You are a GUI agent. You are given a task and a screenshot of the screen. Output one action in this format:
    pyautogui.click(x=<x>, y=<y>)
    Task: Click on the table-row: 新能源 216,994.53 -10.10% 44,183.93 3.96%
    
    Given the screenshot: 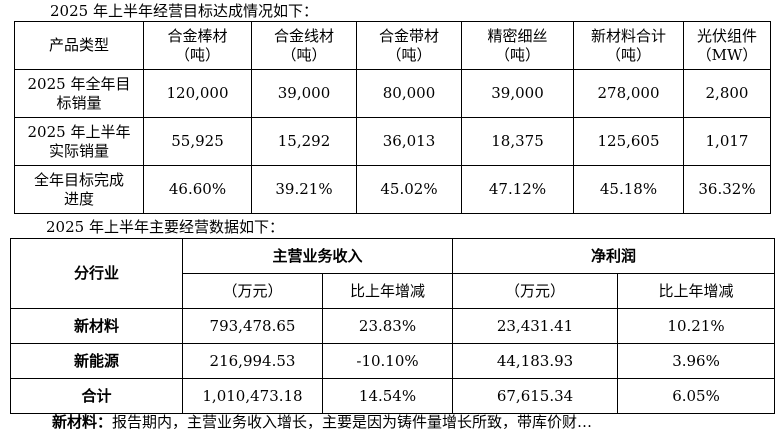 What is the action you would take?
    pyautogui.click(x=393, y=361)
    